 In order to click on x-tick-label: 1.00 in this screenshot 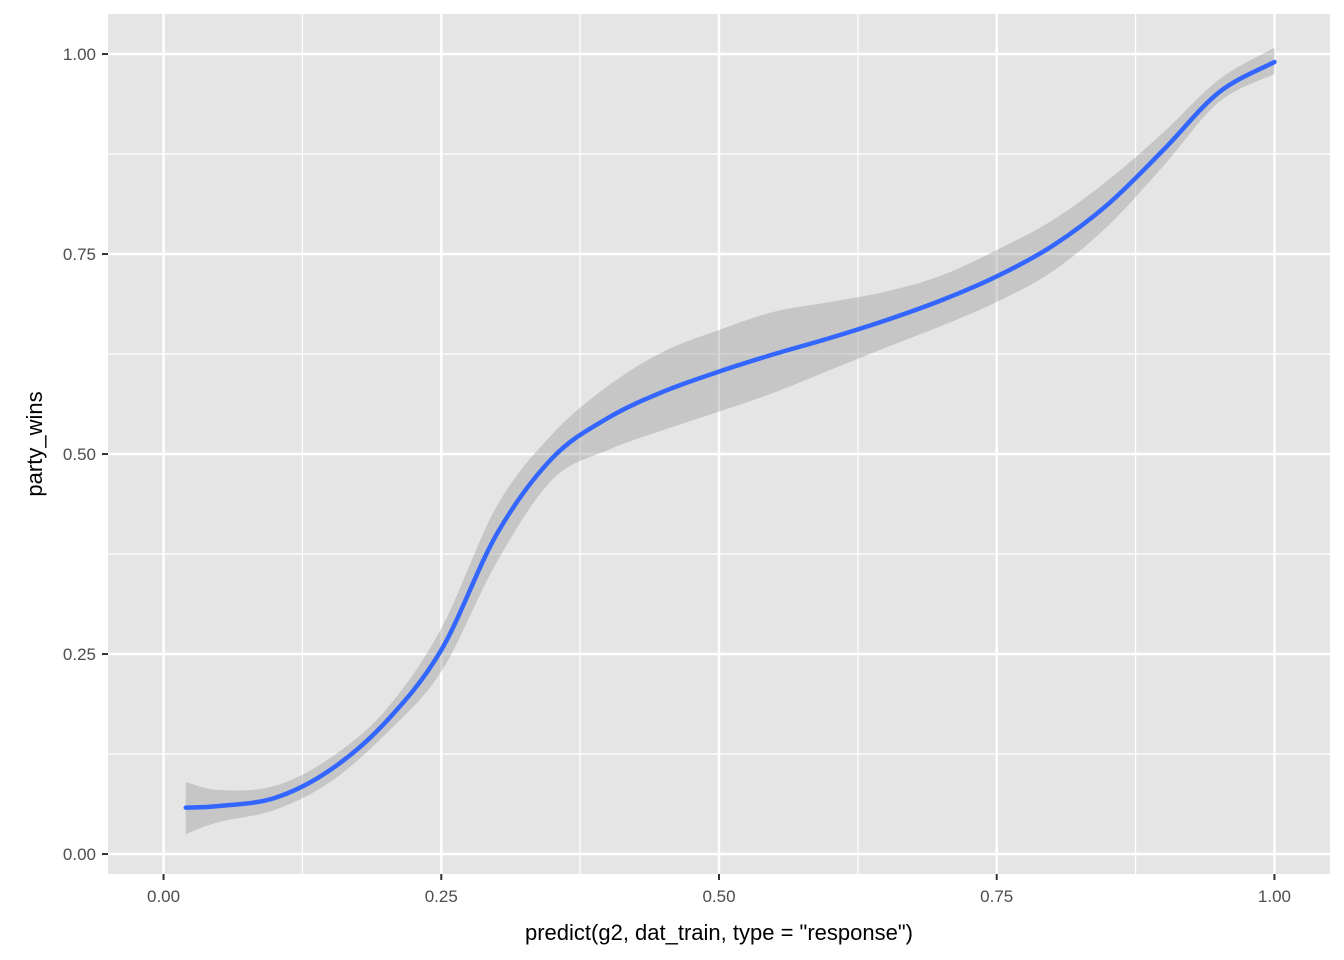, I will do `click(1274, 896)`.